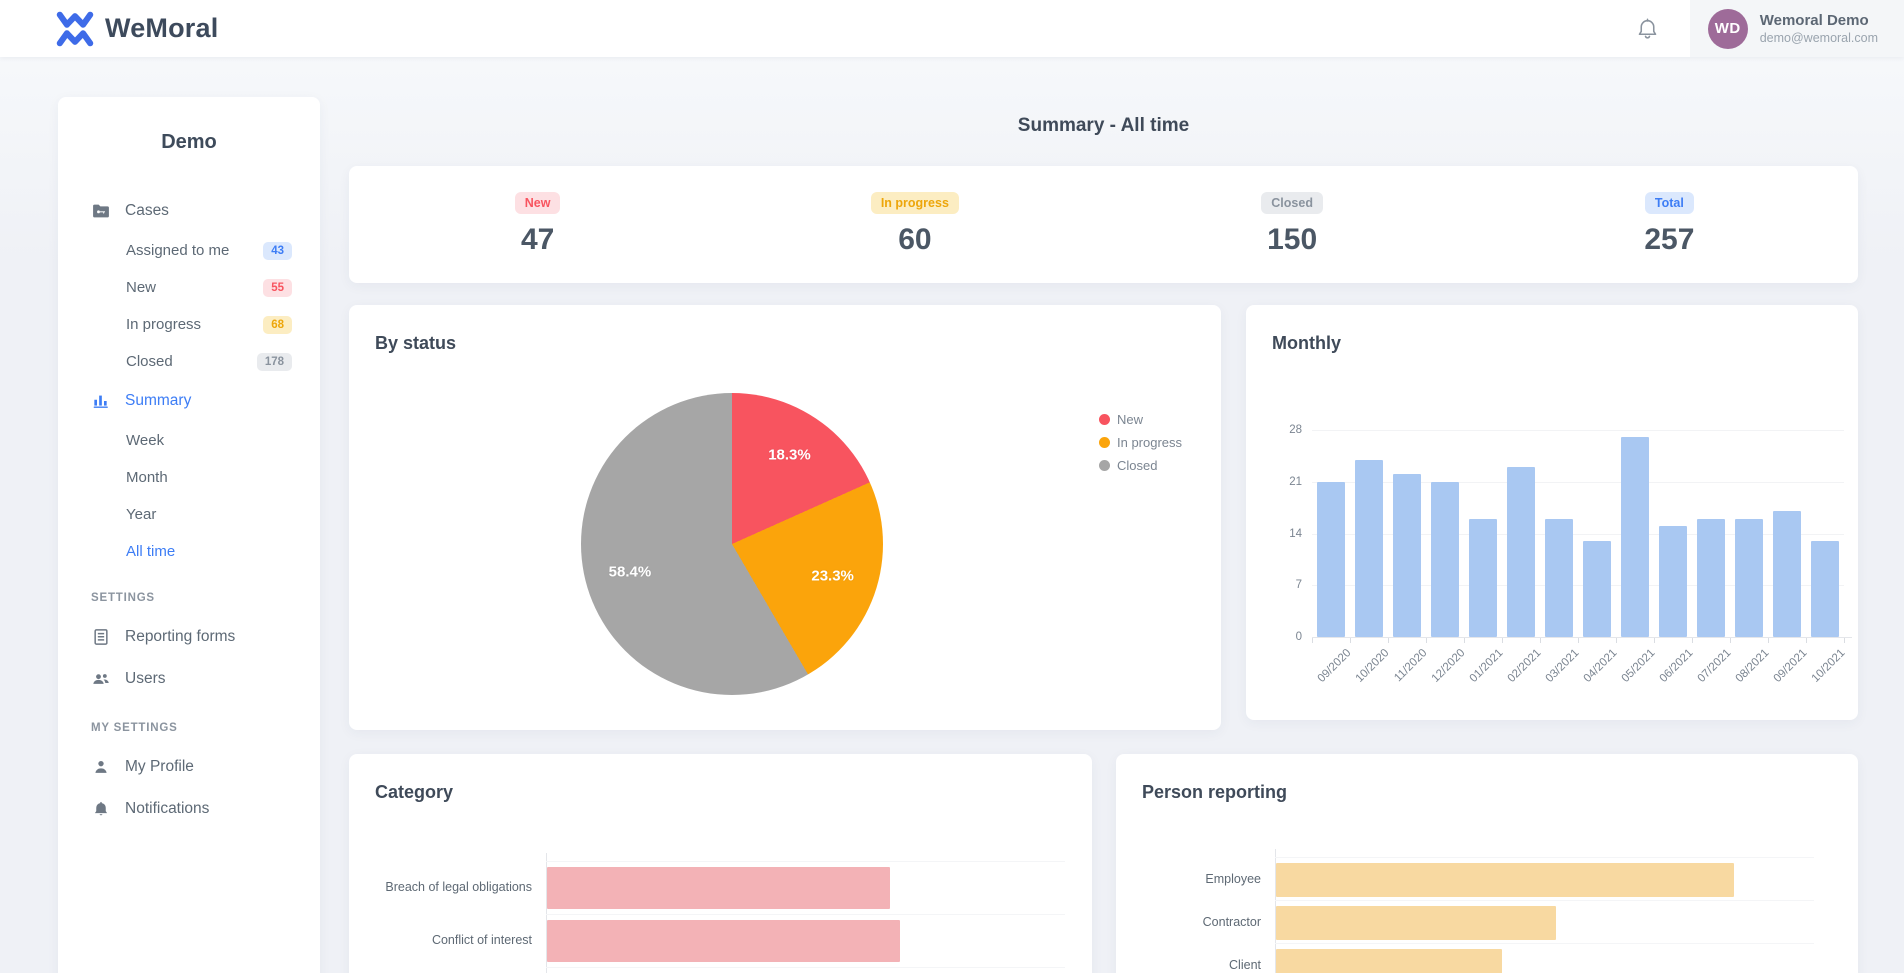 The width and height of the screenshot is (1904, 973). What do you see at coordinates (101, 637) in the screenshot?
I see `document-icon` at bounding box center [101, 637].